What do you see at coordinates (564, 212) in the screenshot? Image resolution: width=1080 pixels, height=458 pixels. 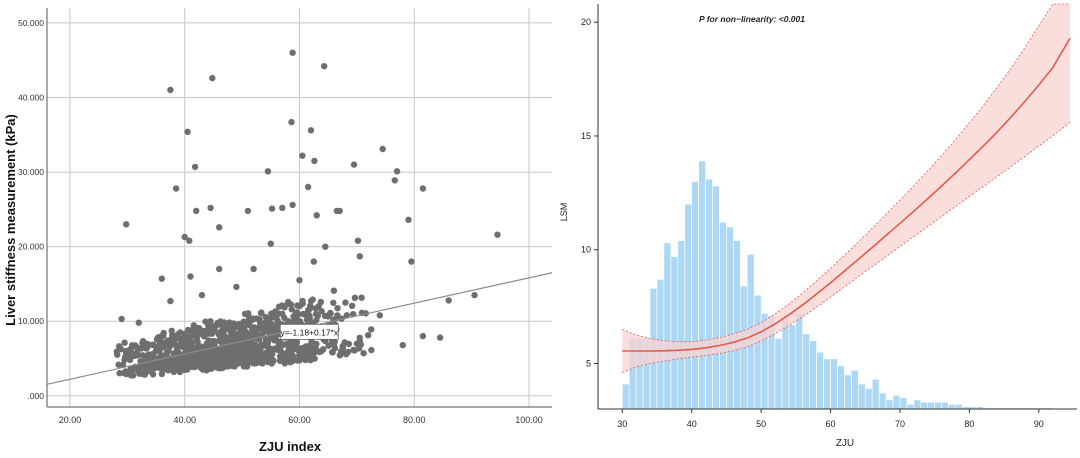 I see `spline-y-axis-label: LSM` at bounding box center [564, 212].